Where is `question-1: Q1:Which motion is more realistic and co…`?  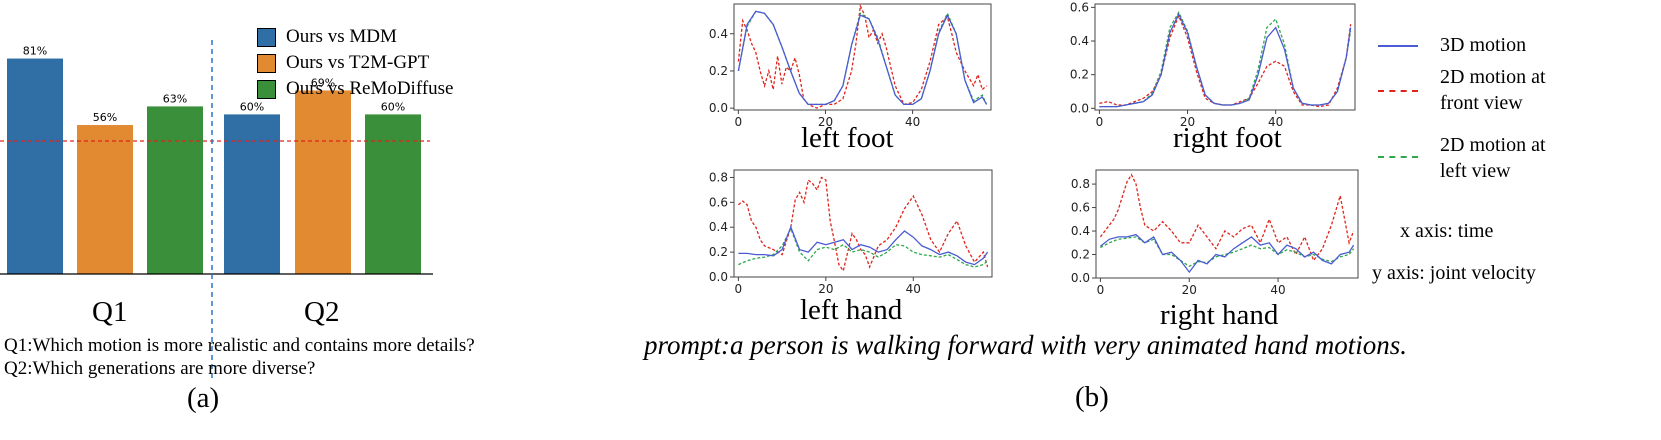
question-1: Q1:Which motion is more realistic and co… is located at coordinates (239, 345).